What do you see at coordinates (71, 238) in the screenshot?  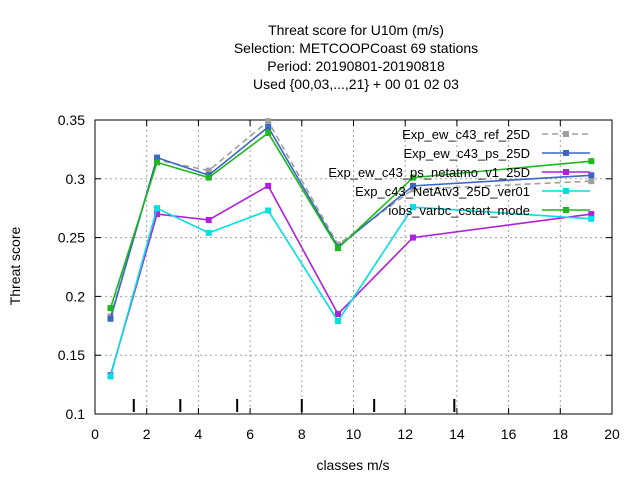 I see `y-tick-label: 0.25` at bounding box center [71, 238].